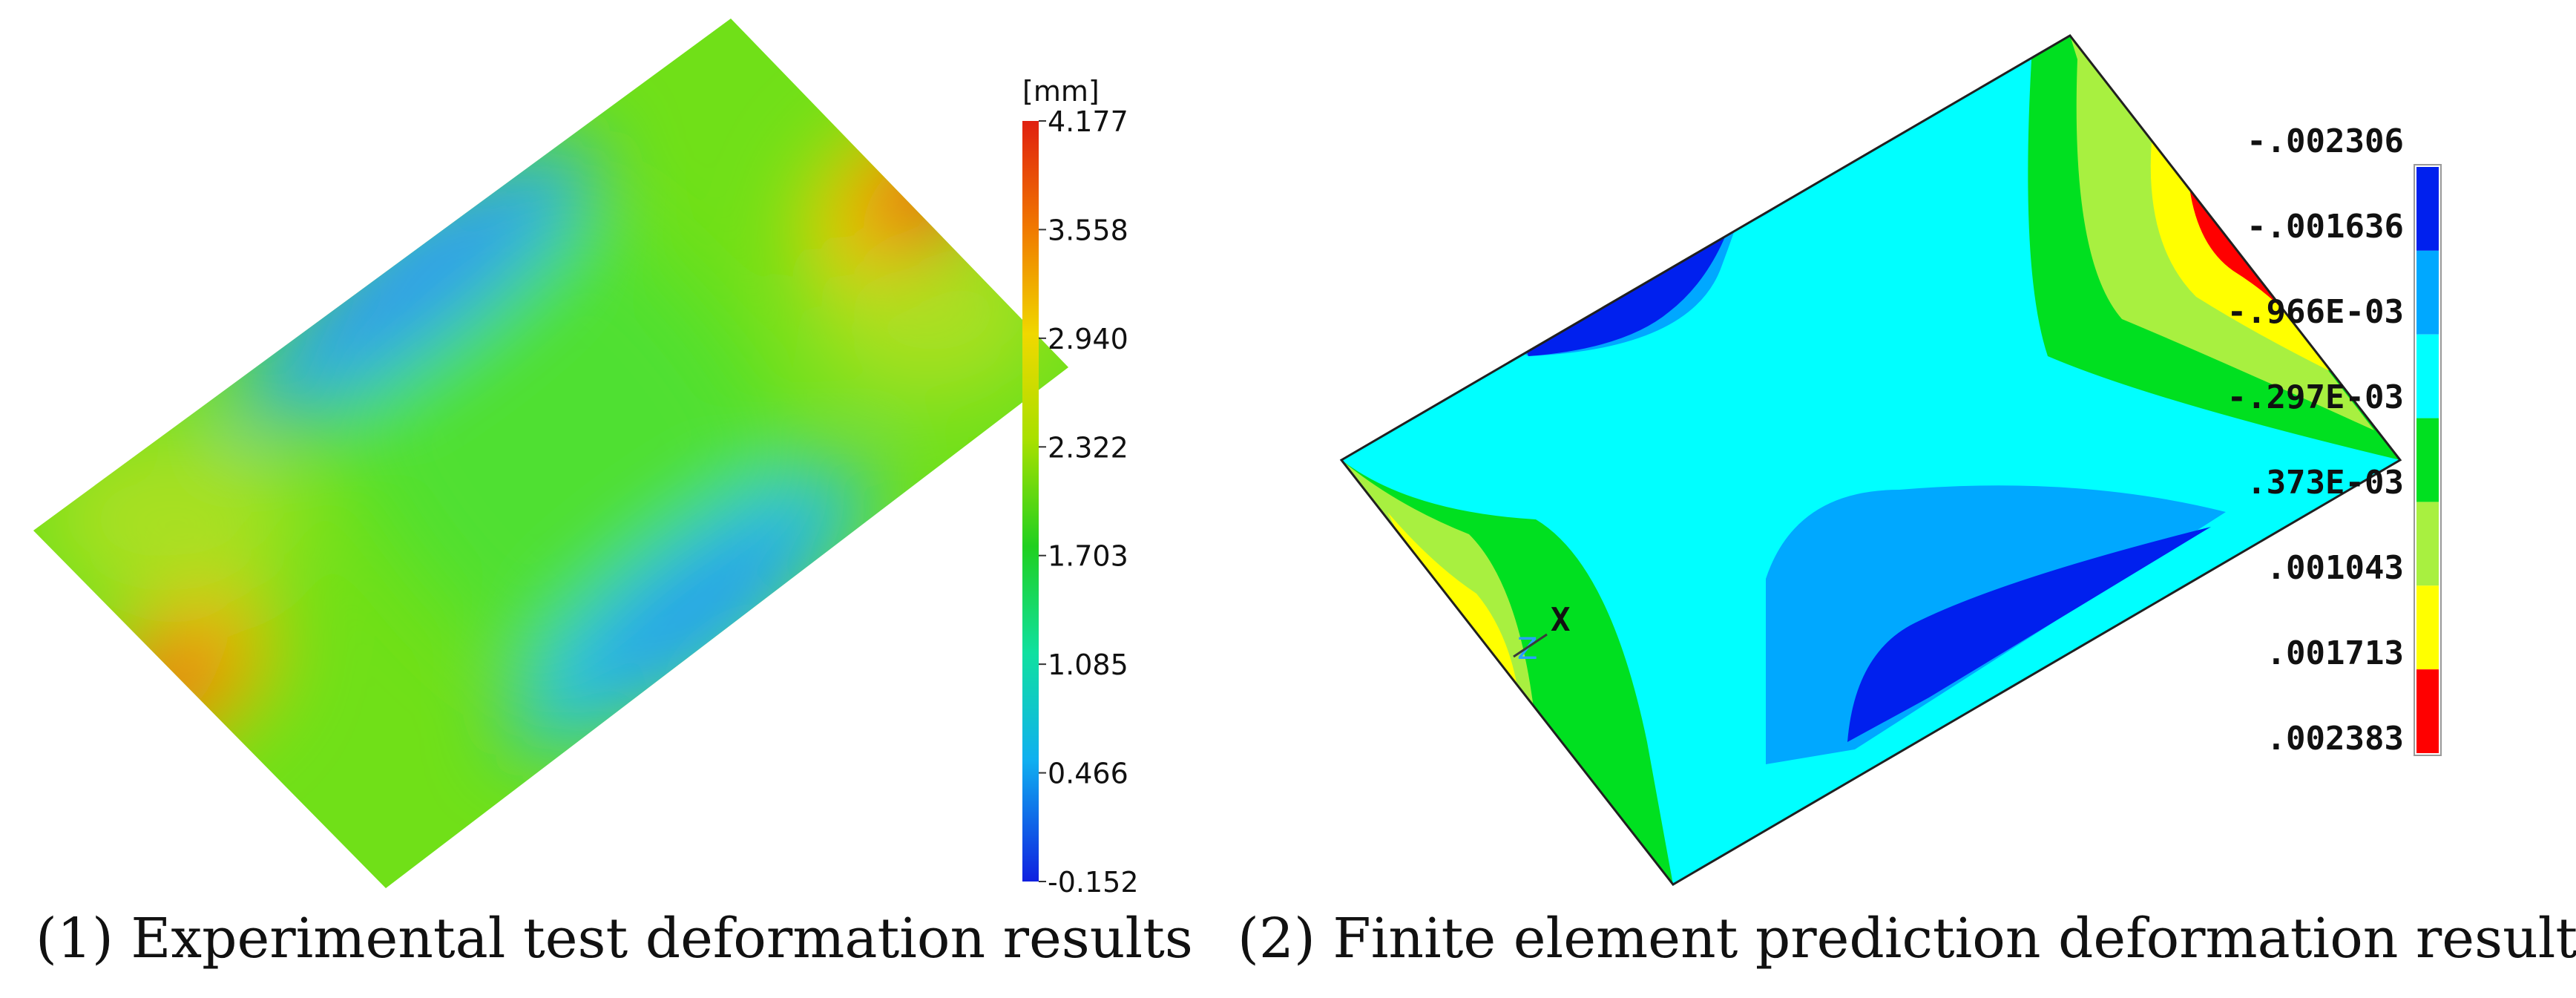 The height and width of the screenshot is (998, 2576). I want to click on scale-tick-label: 4.177, so click(1088, 122).